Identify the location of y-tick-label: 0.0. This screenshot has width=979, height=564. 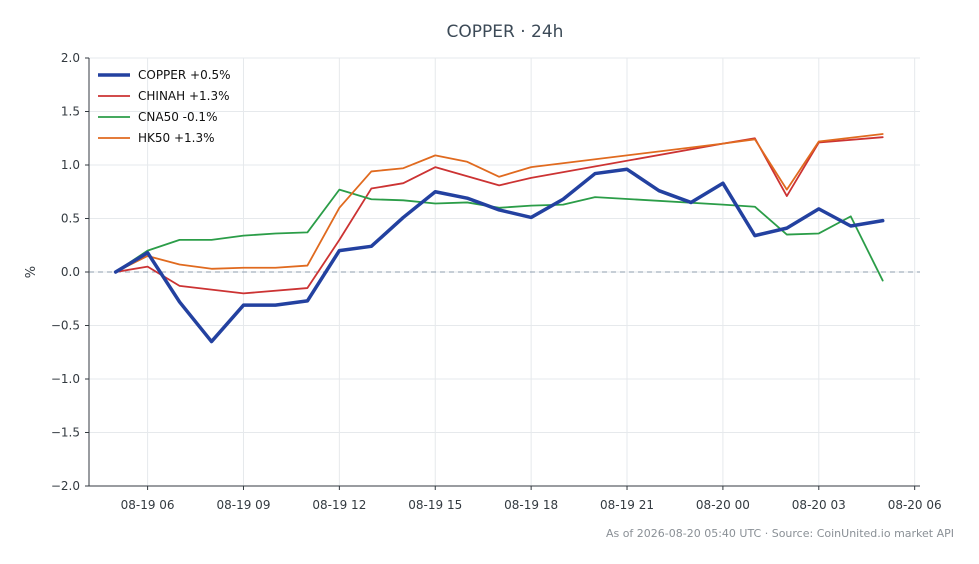
(70, 272).